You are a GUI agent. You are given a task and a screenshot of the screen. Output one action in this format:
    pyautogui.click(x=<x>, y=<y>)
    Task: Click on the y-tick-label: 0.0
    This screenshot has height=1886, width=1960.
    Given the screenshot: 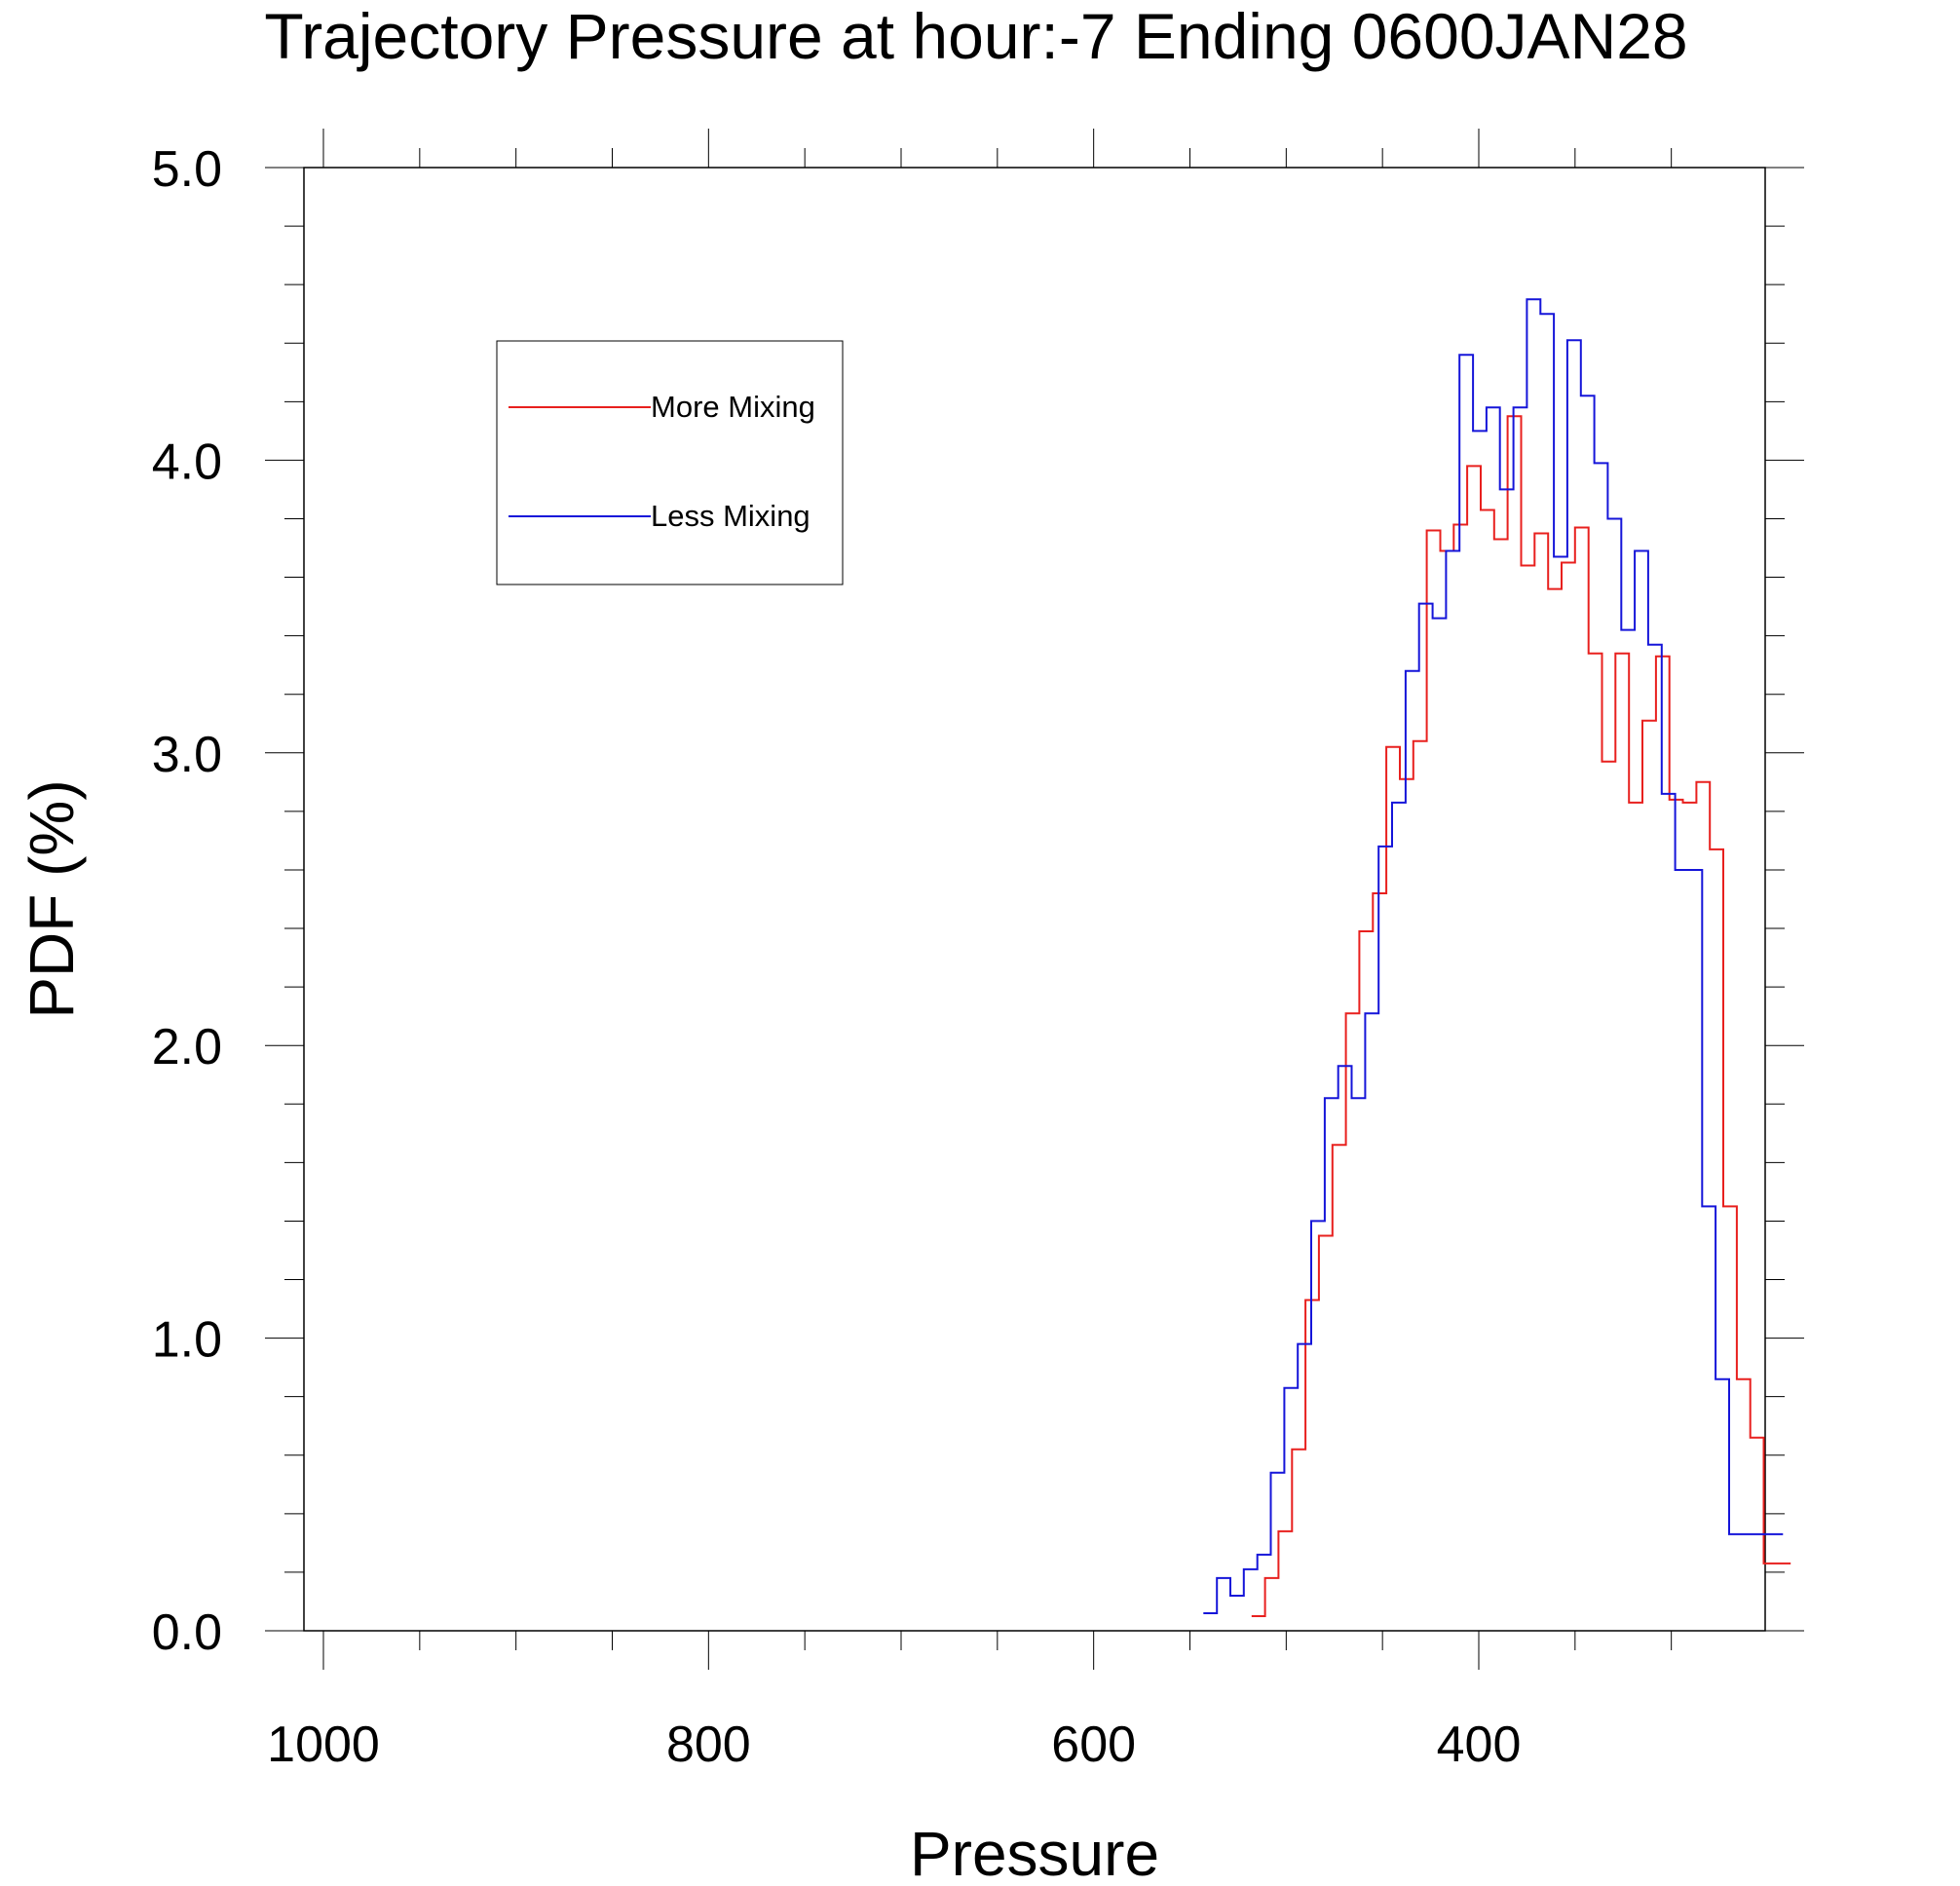 What is the action you would take?
    pyautogui.click(x=187, y=1632)
    